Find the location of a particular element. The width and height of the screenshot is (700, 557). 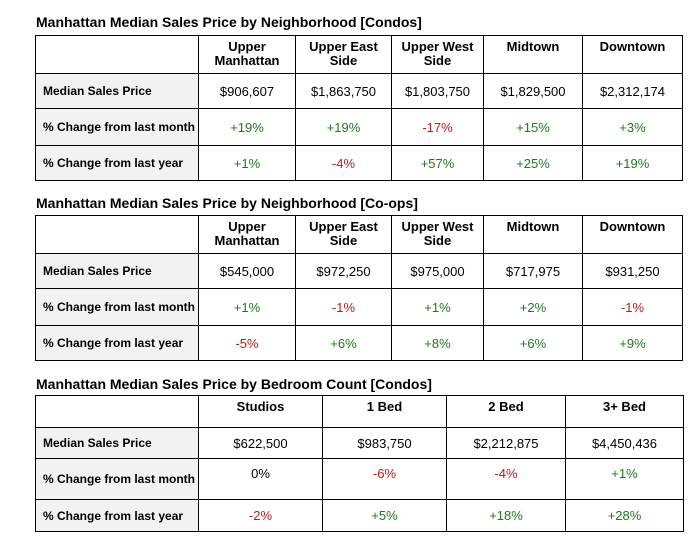

column-header: 3+ Bed is located at coordinates (624, 411).